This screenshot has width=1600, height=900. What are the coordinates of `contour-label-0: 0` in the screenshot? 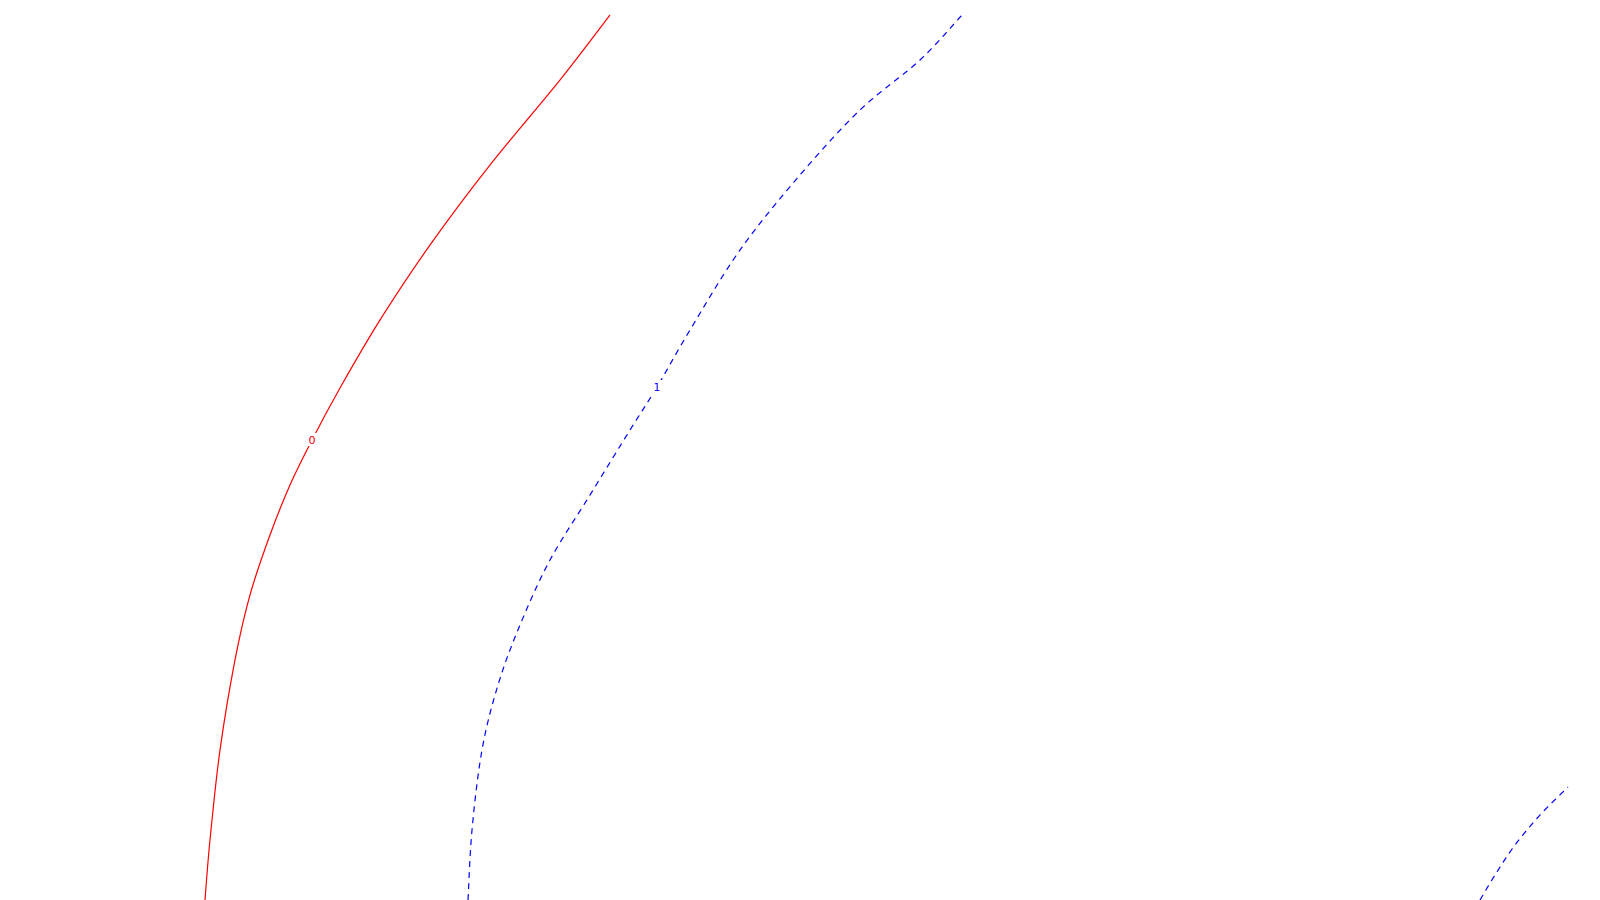 It's located at (312, 440).